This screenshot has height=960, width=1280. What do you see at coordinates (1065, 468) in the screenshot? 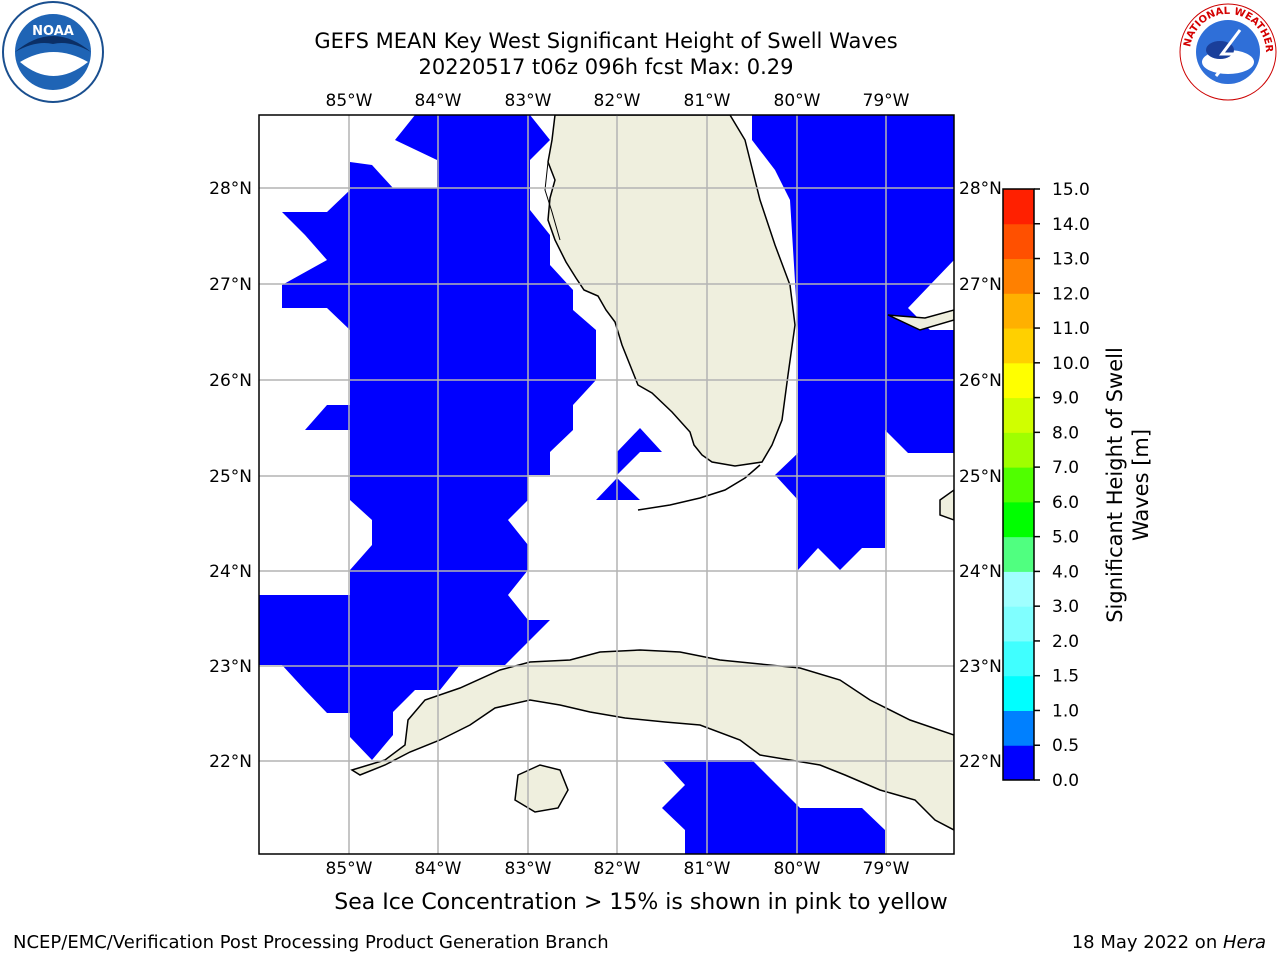
I see `colorbar-tick-label: 7.0` at bounding box center [1065, 468].